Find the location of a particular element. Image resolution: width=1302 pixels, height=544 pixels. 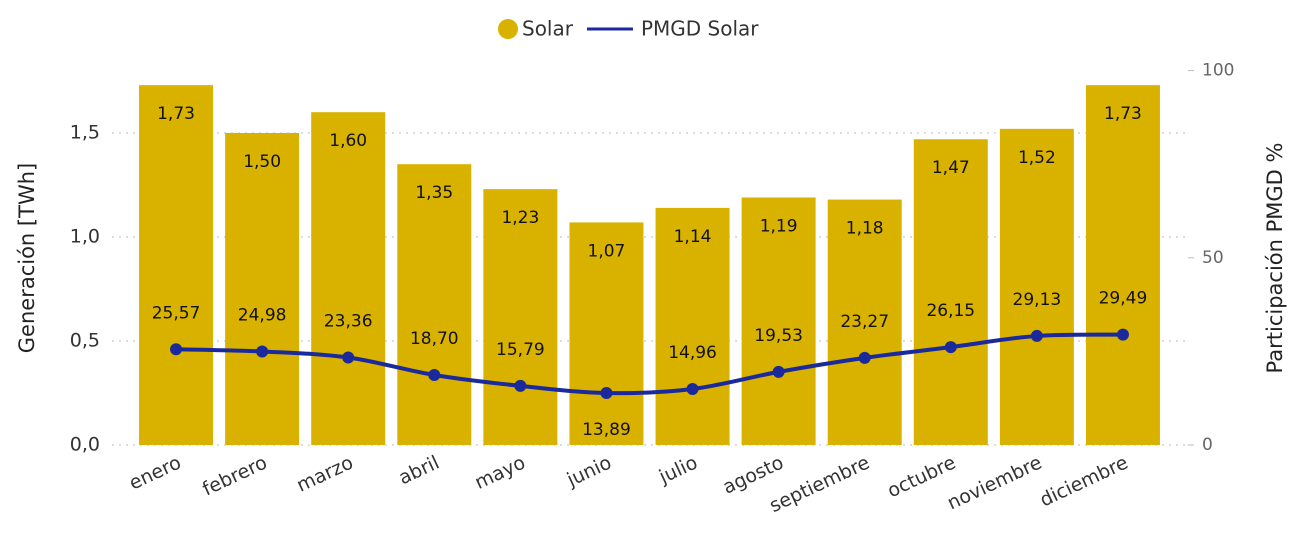

bar-value-label: 1,07 is located at coordinates (607, 251).